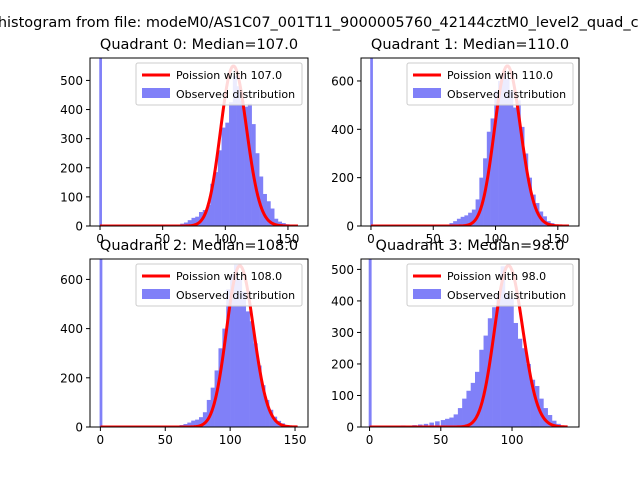 This screenshot has height=480, width=640. What do you see at coordinates (199, 45) in the screenshot?
I see `subplot-title: Quadrant 0: Median=107.0` at bounding box center [199, 45].